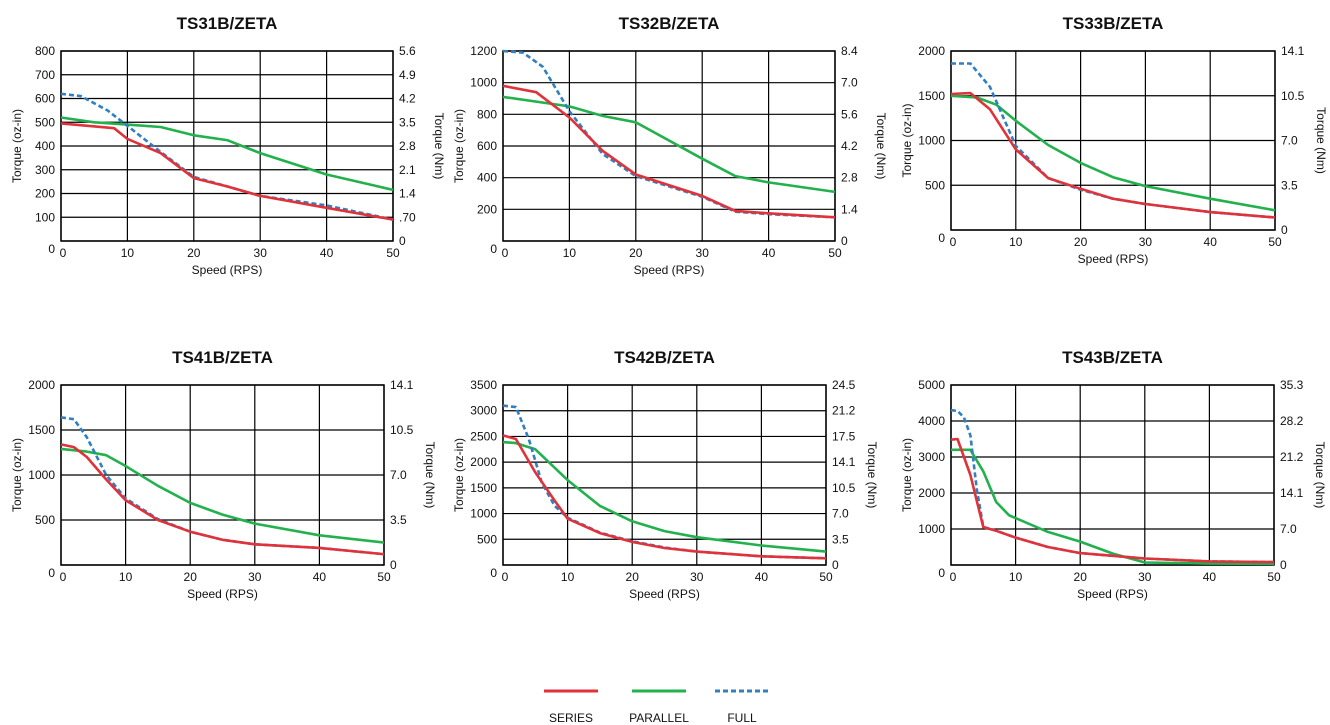 This screenshot has width=1330, height=725. Describe the element at coordinates (1292, 421) in the screenshot. I see `y2-tick-label: 28.2` at that location.